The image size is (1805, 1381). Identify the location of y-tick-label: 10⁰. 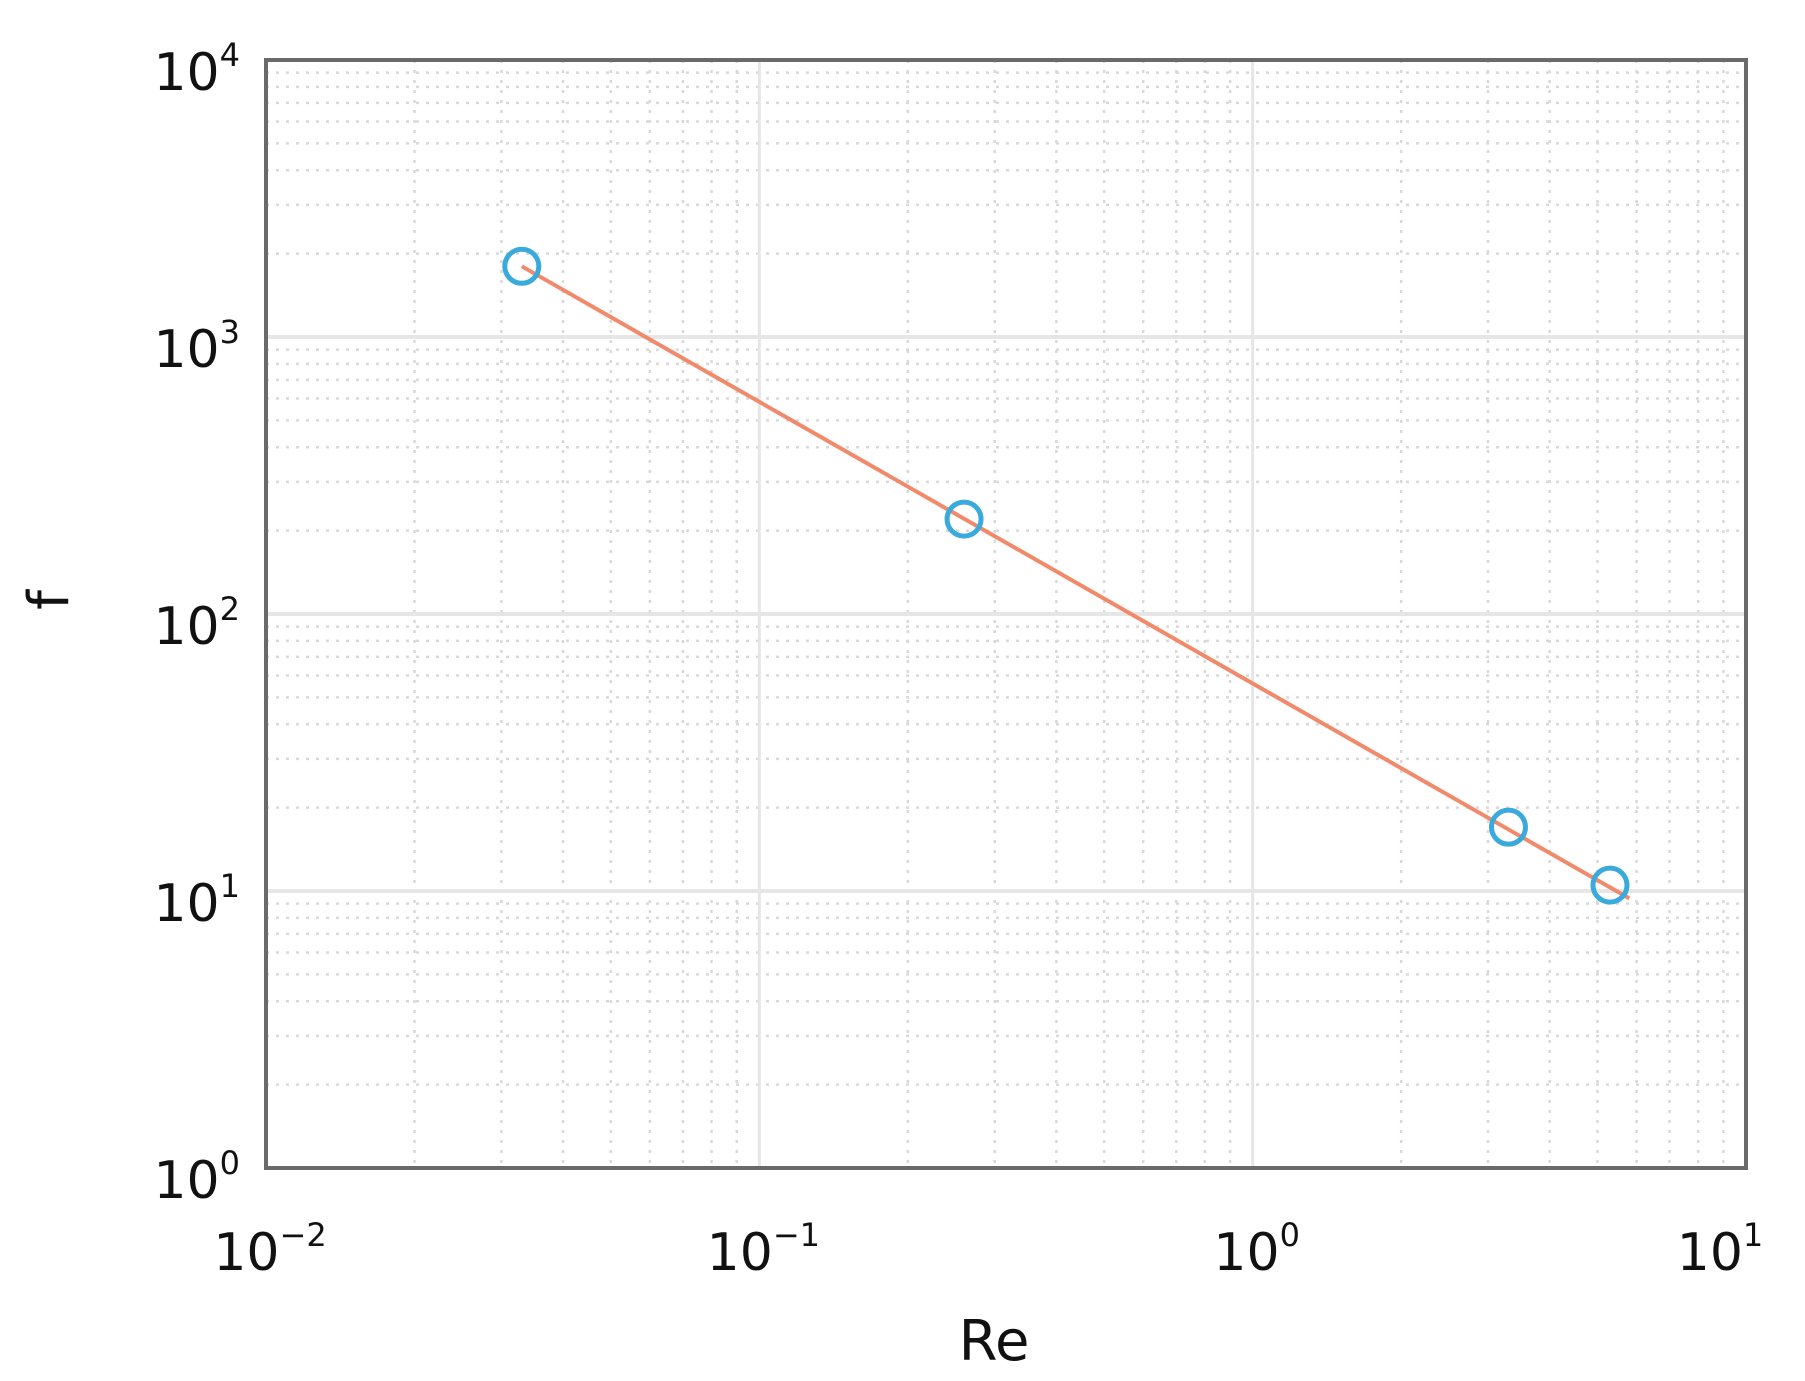
(196, 1177).